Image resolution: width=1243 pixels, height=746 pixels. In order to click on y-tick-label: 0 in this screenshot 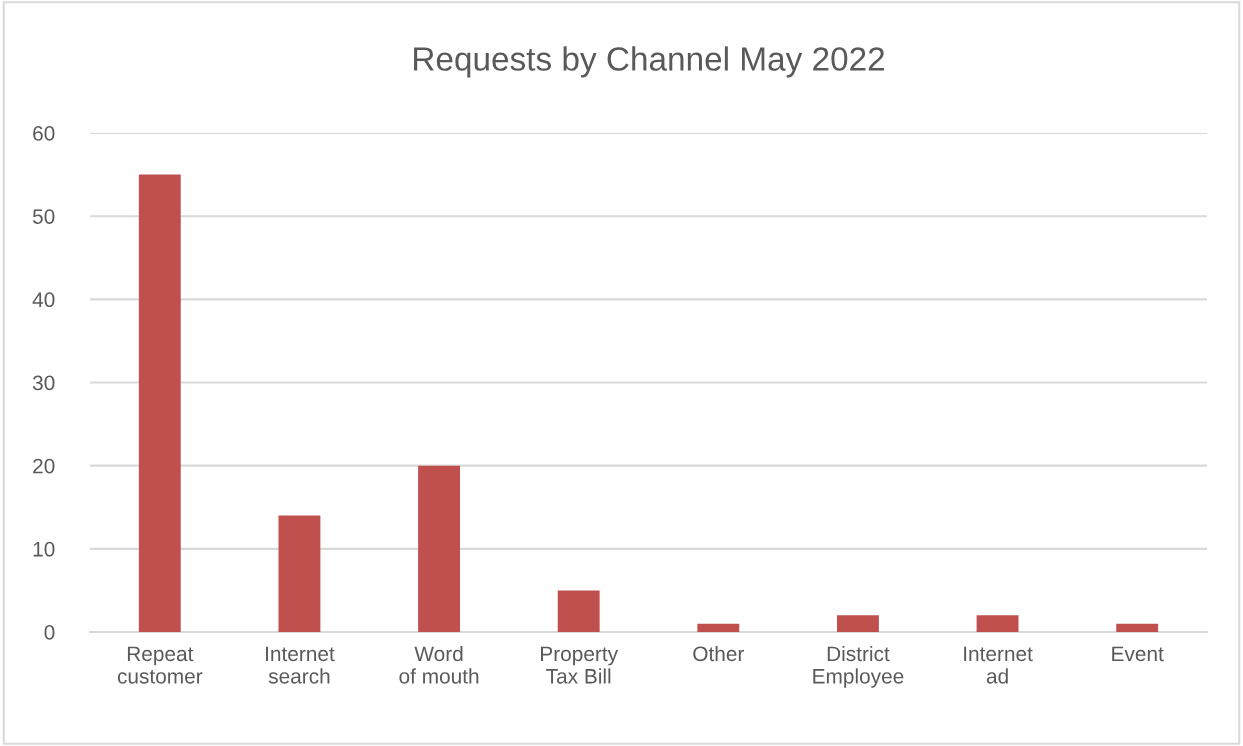, I will do `click(49, 632)`.